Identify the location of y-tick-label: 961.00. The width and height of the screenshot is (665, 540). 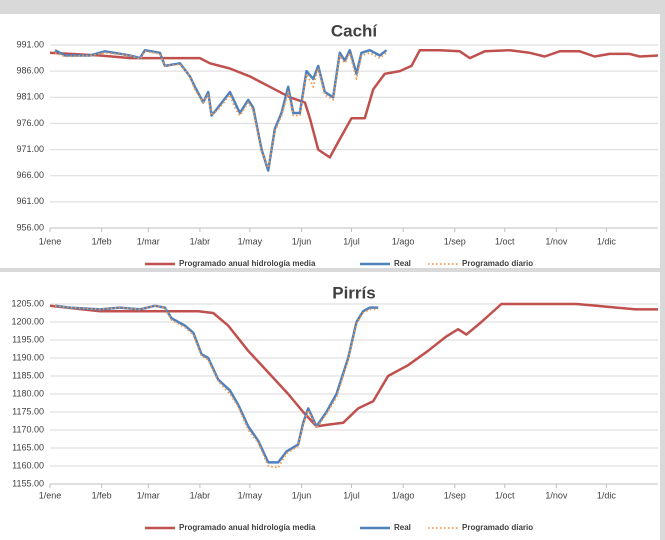
(30, 201).